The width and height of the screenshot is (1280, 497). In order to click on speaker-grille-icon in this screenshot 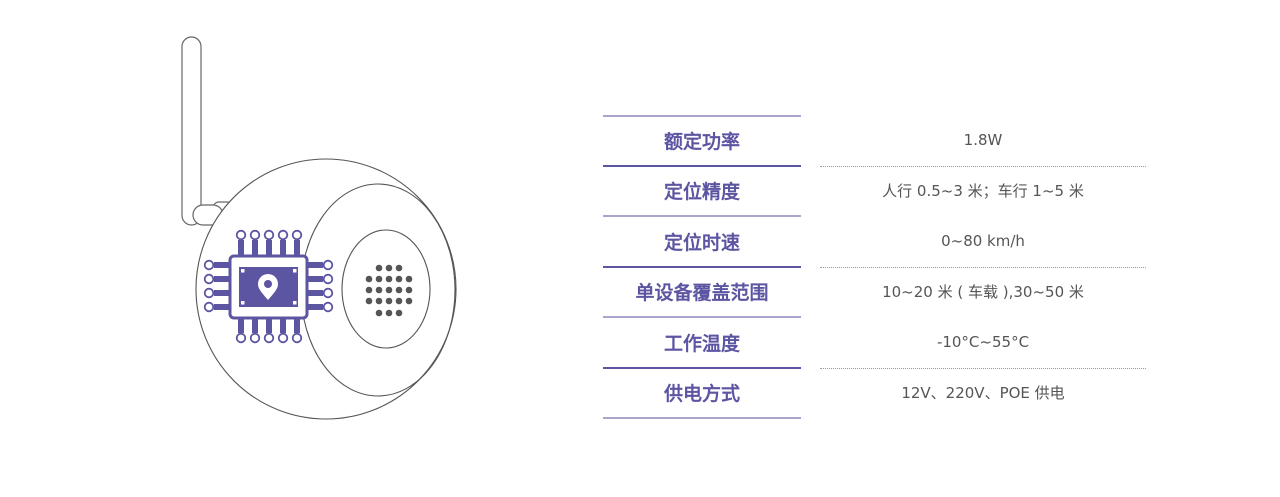, I will do `click(389, 290)`.